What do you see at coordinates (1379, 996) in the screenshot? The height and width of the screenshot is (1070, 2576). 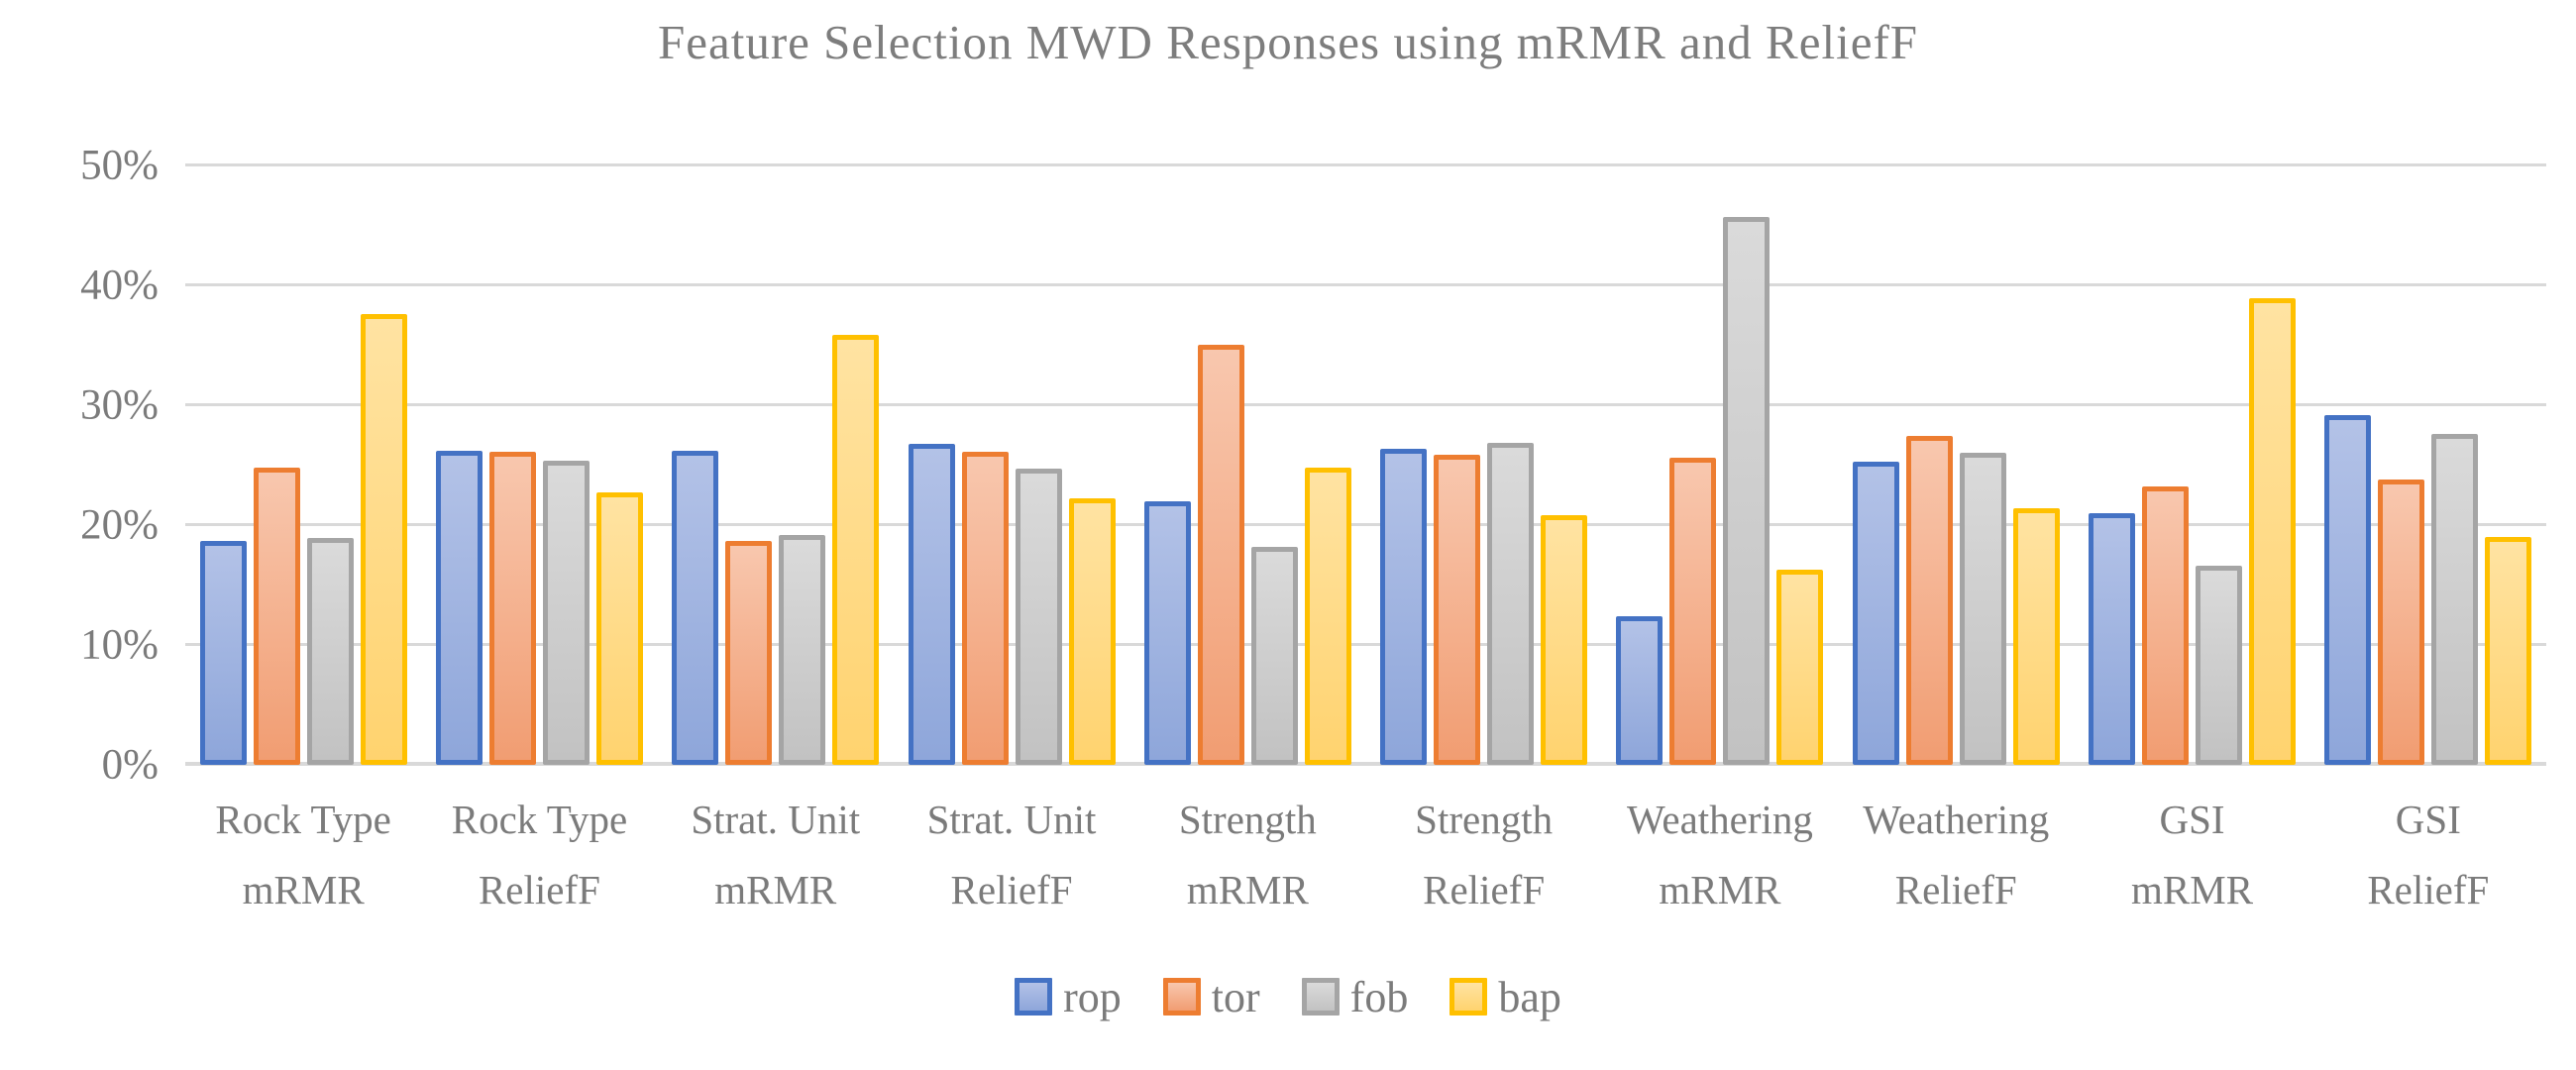 I see `legend-label-fob: fob` at bounding box center [1379, 996].